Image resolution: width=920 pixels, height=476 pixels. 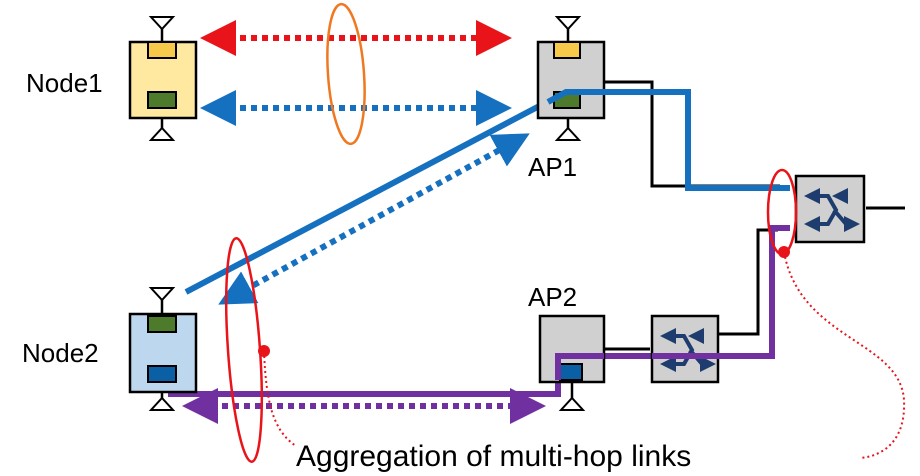 What do you see at coordinates (844, 355) in the screenshot?
I see `callout-line-right` at bounding box center [844, 355].